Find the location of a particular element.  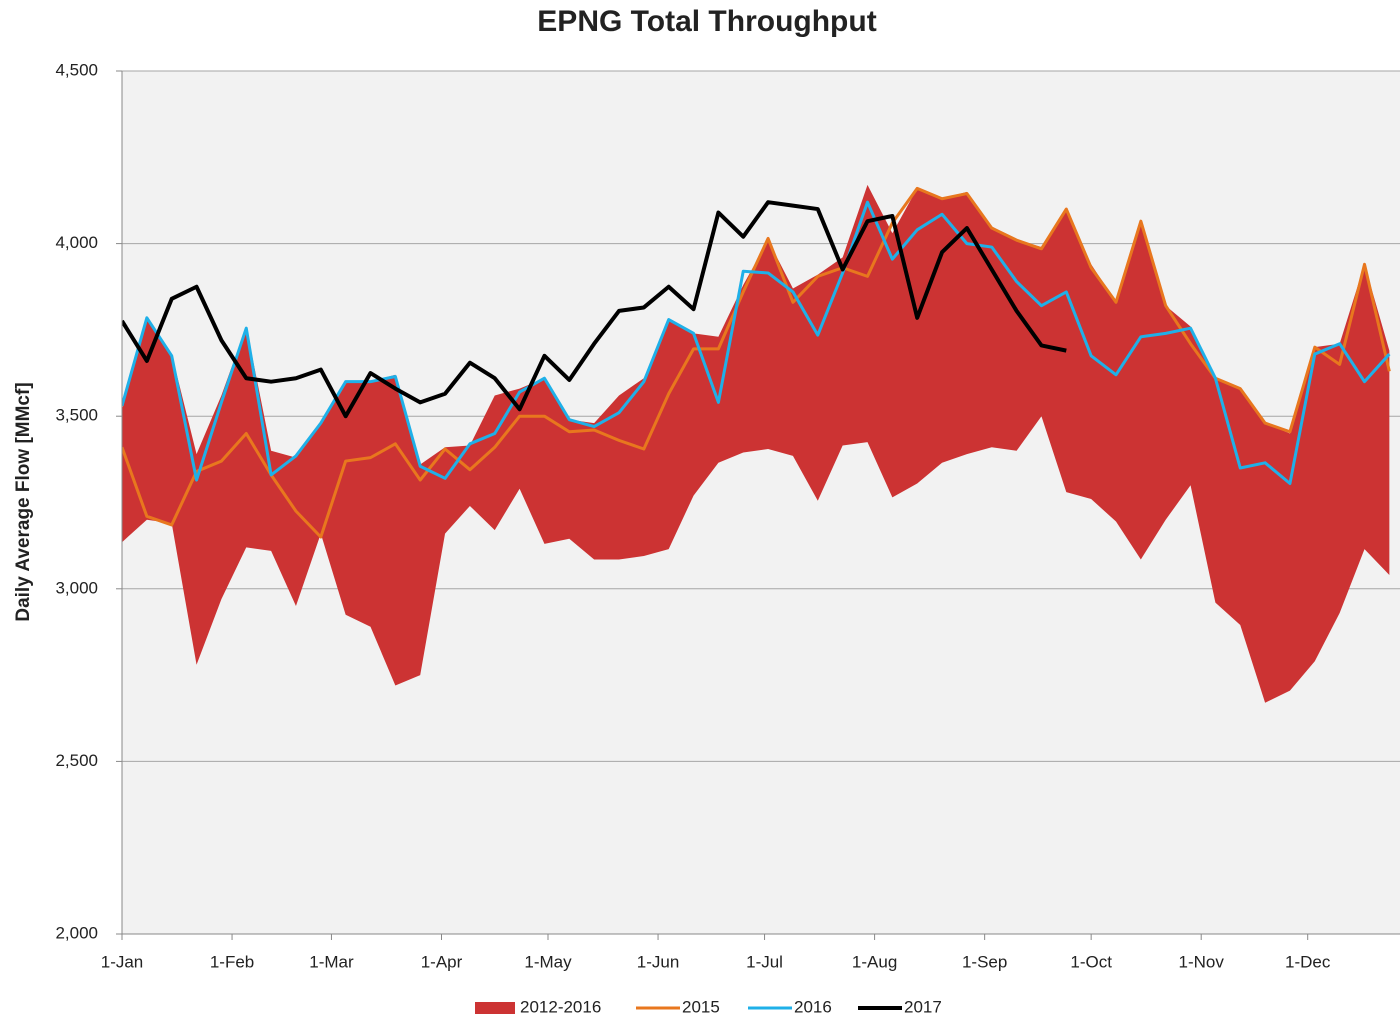

x-tick-label: 1-Sep is located at coordinates (984, 961).